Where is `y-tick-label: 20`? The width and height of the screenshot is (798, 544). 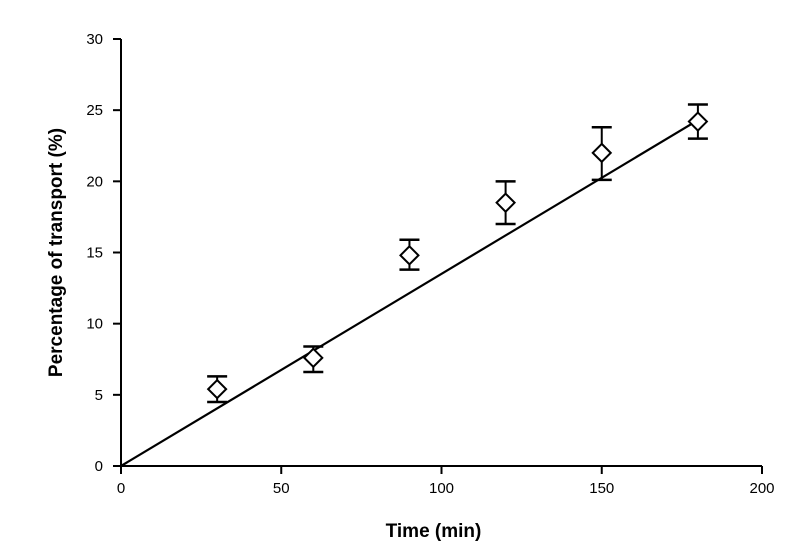 y-tick-label: 20 is located at coordinates (94, 181).